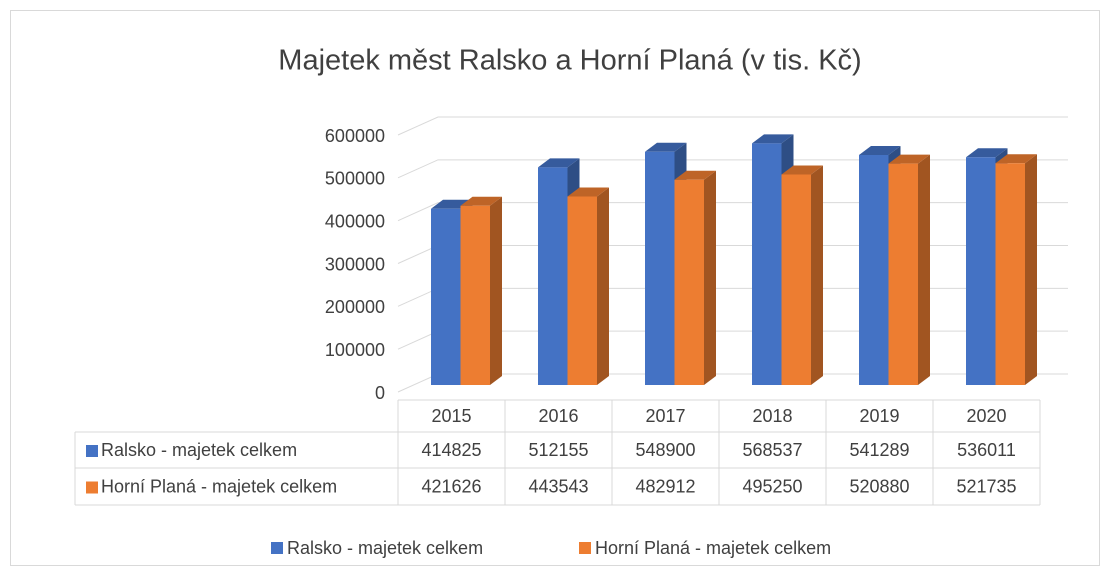 This screenshot has height=581, width=1110. What do you see at coordinates (355, 350) in the screenshot?
I see `y-tick-label: 100000` at bounding box center [355, 350].